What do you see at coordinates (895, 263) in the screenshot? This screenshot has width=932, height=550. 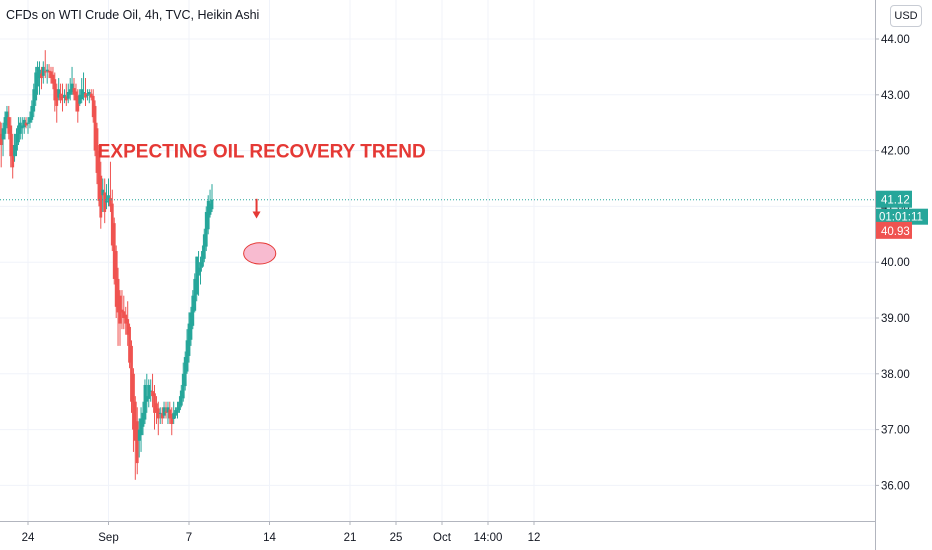 I see `y-tick-label: 40.00` at bounding box center [895, 263].